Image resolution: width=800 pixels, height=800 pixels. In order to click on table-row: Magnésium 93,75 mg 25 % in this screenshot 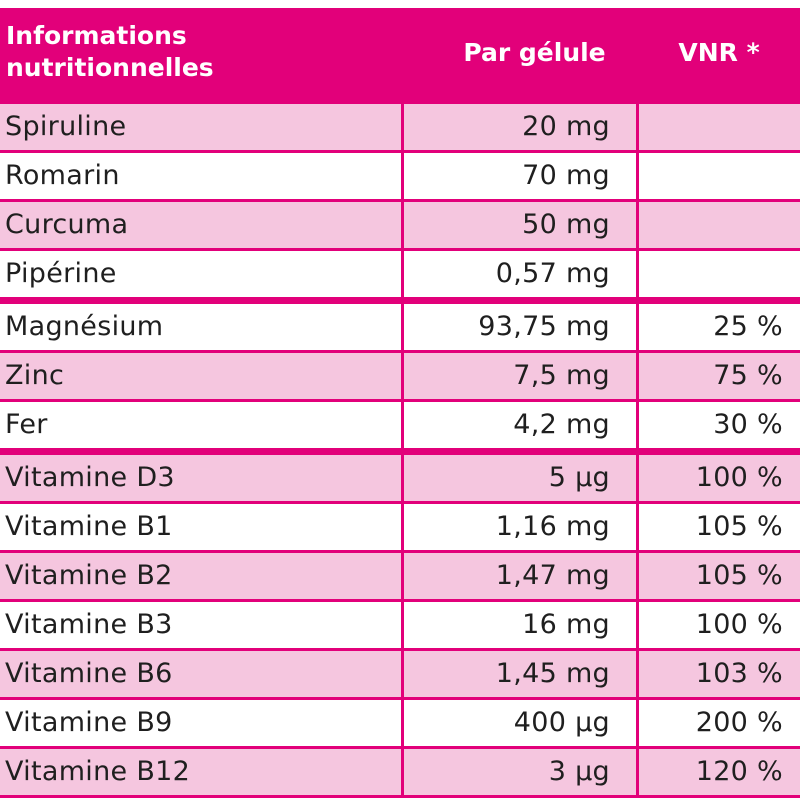, I will do `click(400, 328)`.